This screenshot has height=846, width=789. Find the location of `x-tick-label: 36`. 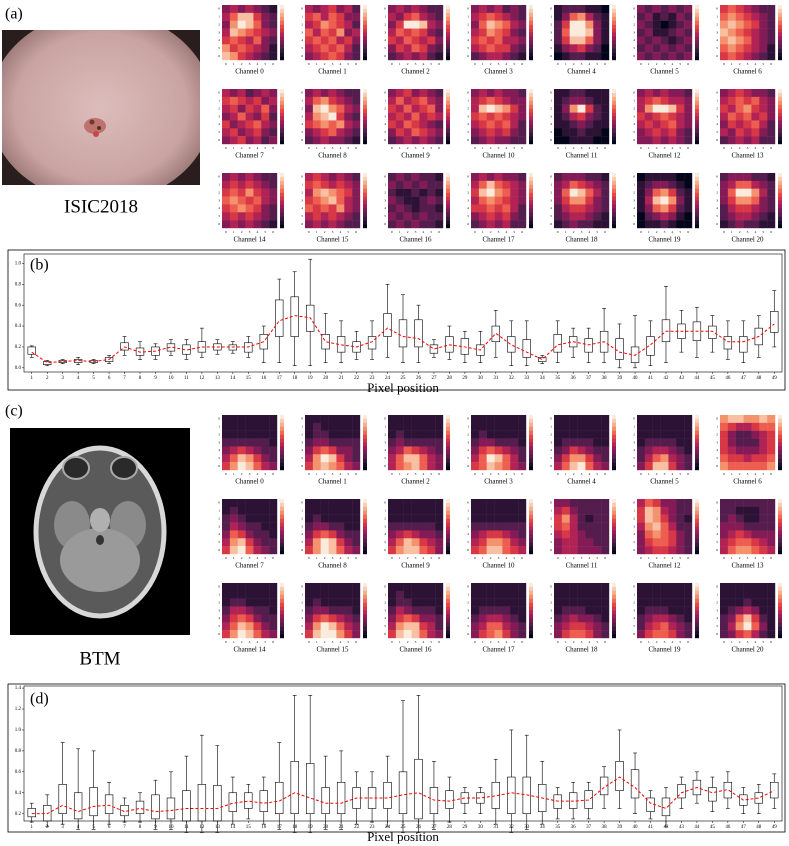

x-tick-label: 36 is located at coordinates (574, 827).